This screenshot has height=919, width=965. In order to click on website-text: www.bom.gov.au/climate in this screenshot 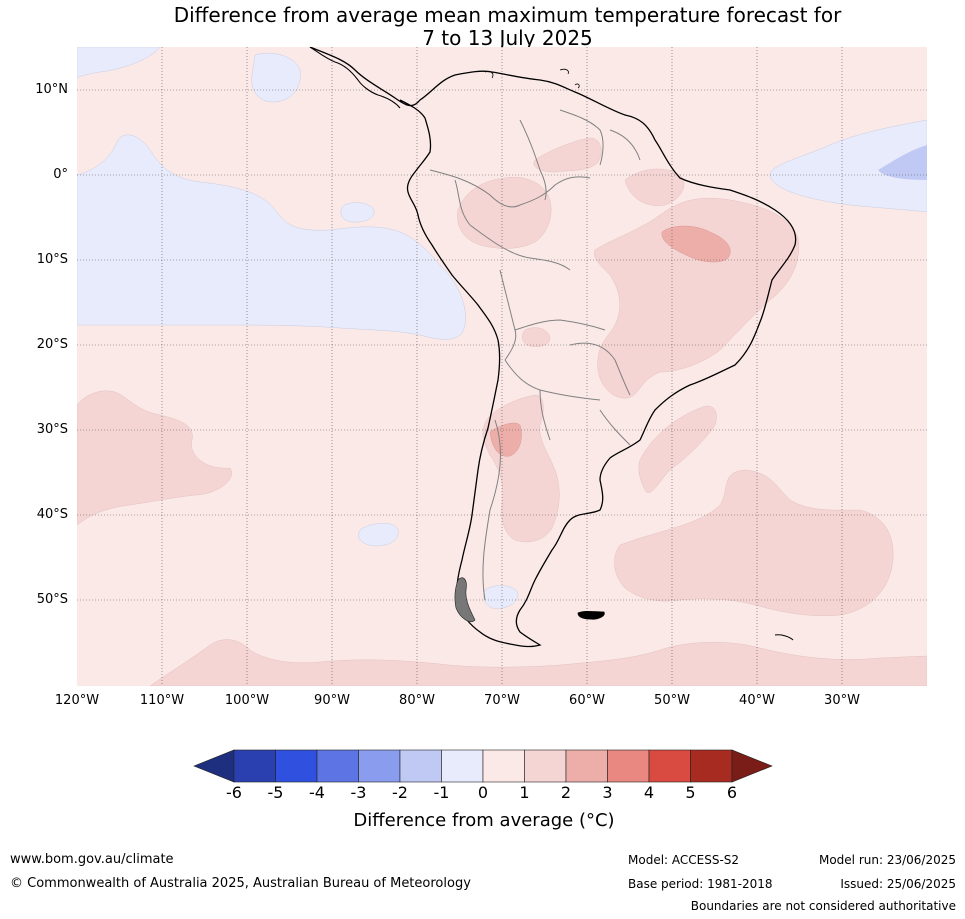, I will do `click(92, 859)`.